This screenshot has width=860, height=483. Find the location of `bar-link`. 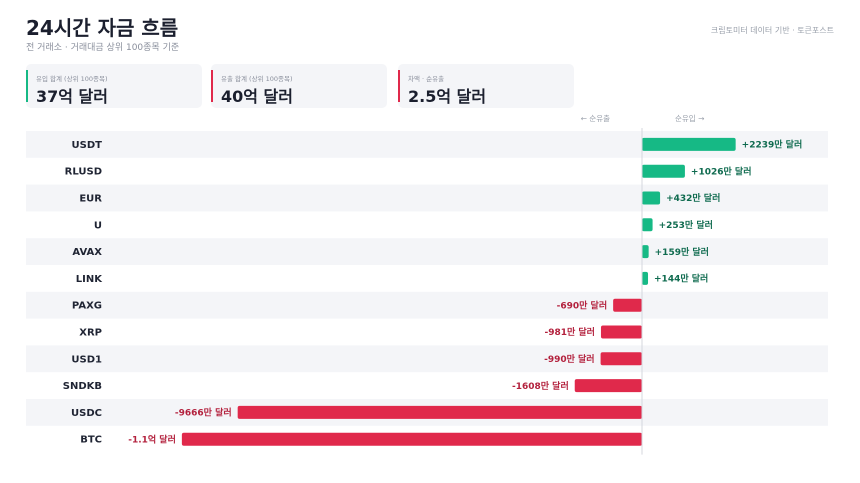

bar-link is located at coordinates (645, 278).